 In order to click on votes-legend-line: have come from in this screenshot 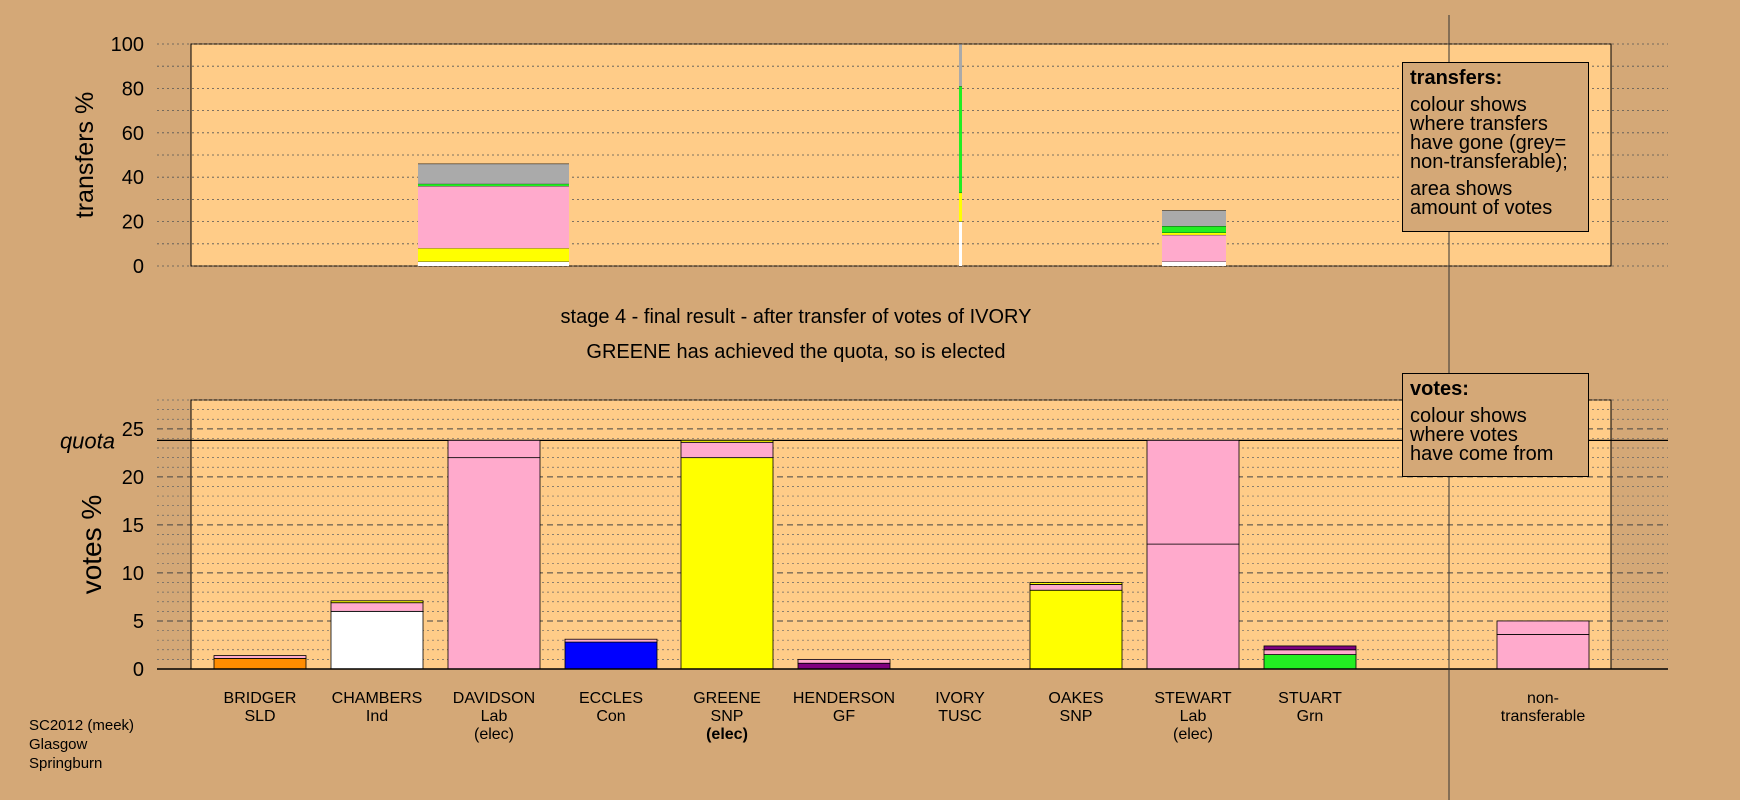, I will do `click(1482, 454)`.